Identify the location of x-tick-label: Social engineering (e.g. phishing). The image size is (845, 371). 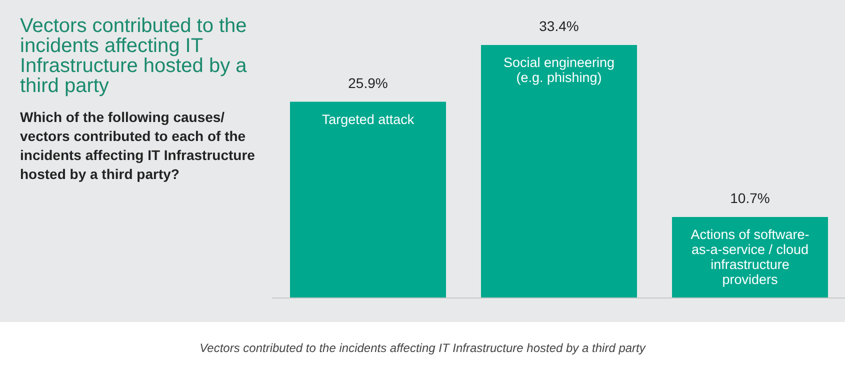
(559, 70).